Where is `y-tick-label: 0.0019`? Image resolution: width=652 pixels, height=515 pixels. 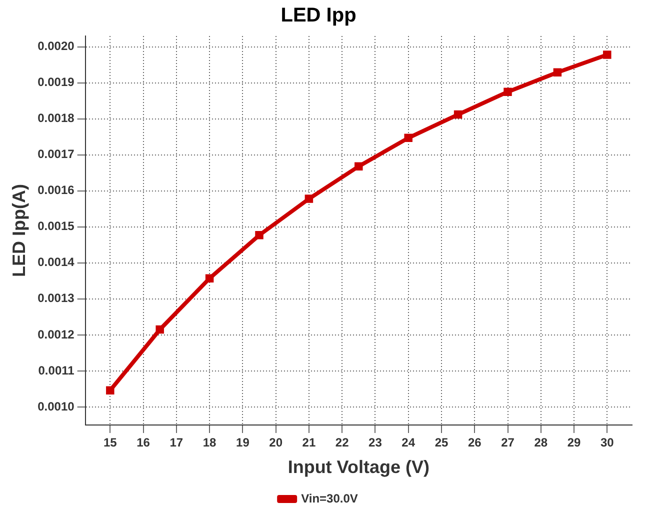
y-tick-label: 0.0019 is located at coordinates (56, 82).